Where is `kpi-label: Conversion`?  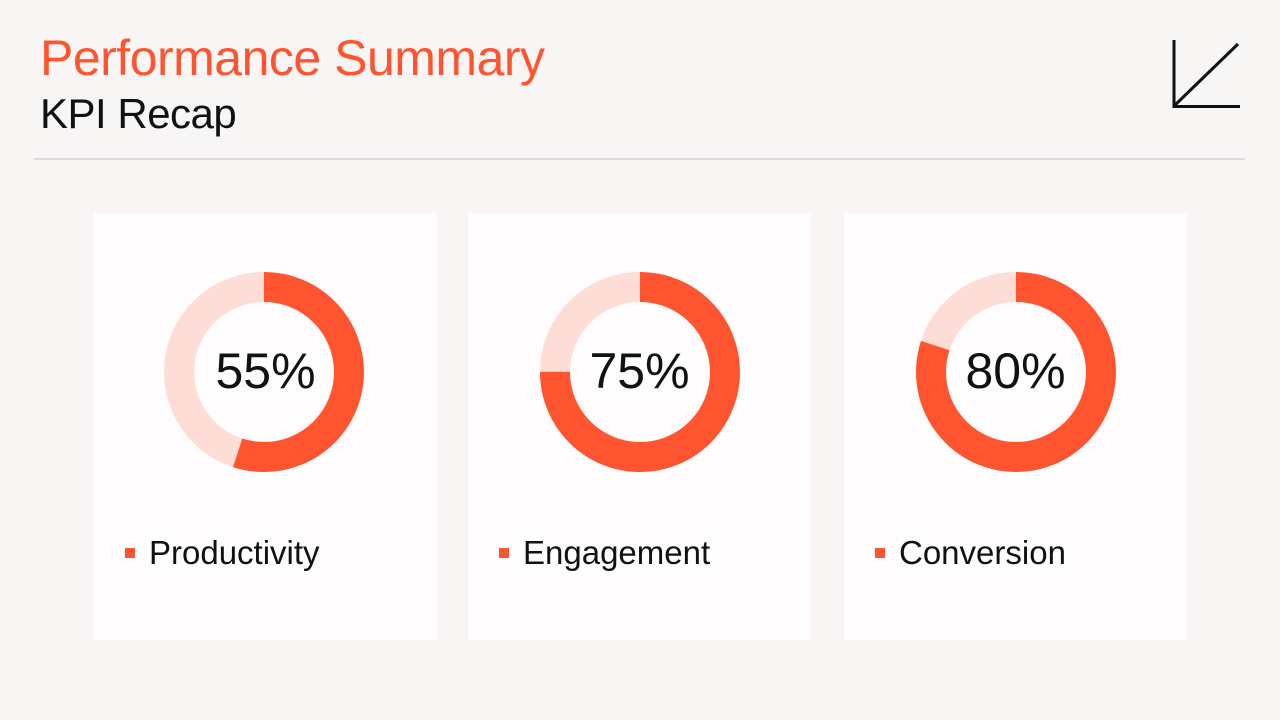
kpi-label: Conversion is located at coordinates (982, 552).